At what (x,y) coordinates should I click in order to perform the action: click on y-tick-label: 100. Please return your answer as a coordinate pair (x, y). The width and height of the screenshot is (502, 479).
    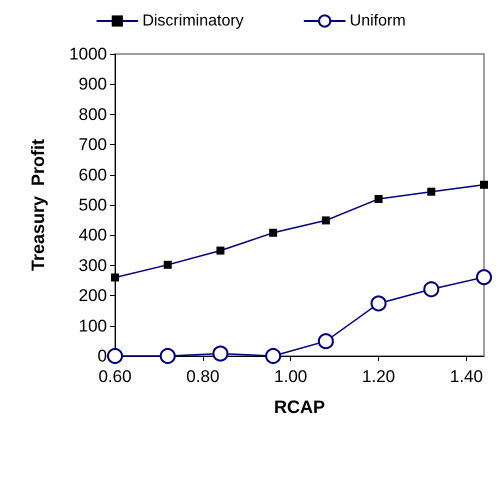
    Looking at the image, I should click on (92, 326).